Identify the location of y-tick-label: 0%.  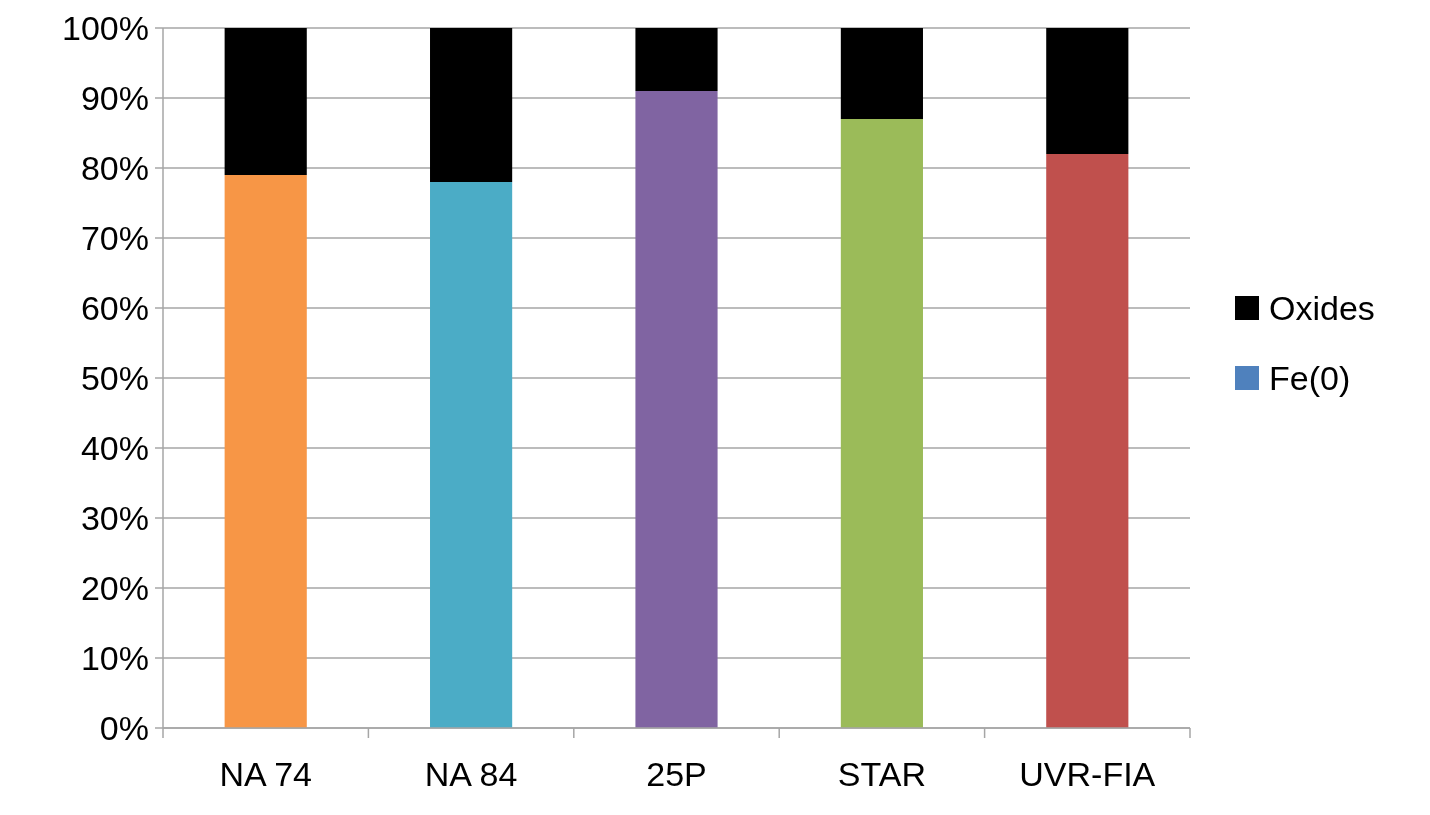
(124, 727).